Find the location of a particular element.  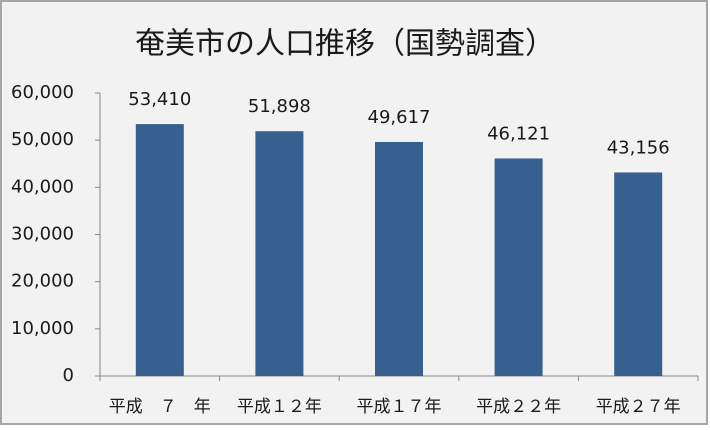

x-tick-label: 平成 ７ 年 is located at coordinates (160, 407).